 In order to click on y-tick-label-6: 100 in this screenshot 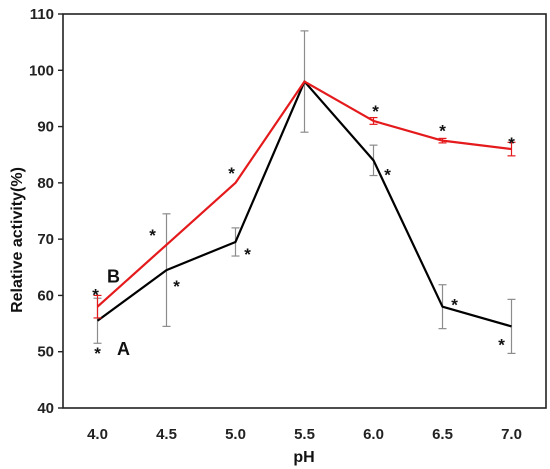, I will do `click(41, 70)`.